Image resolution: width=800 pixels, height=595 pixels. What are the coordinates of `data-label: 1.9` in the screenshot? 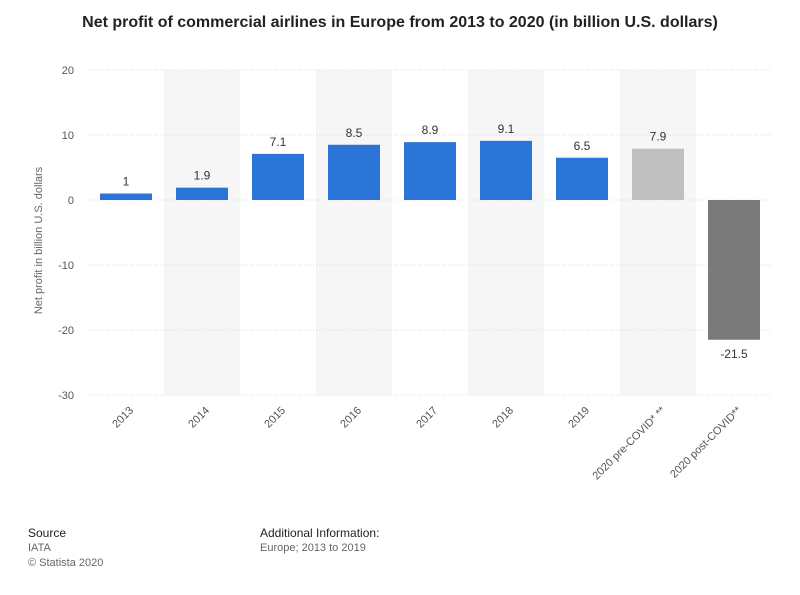 It's located at (202, 176).